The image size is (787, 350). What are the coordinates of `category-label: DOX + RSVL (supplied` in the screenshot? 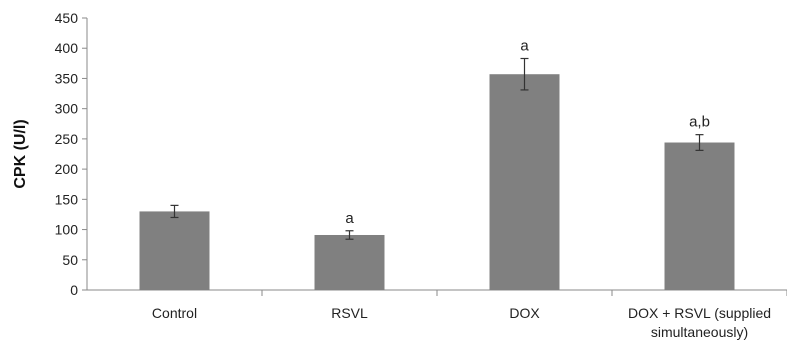 It's located at (699, 313).